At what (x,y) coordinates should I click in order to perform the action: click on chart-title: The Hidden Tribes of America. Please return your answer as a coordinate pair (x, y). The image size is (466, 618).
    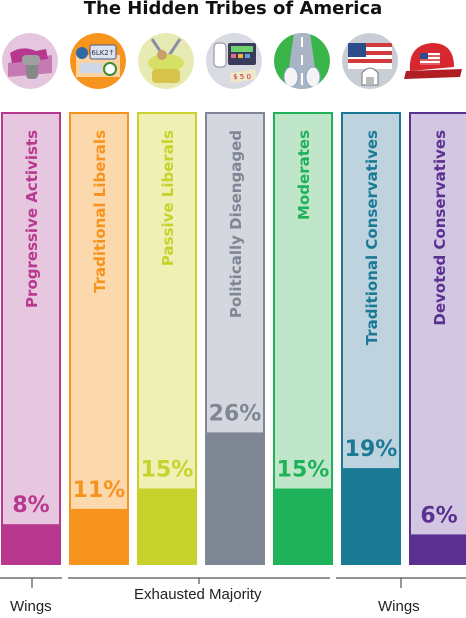
    Looking at the image, I should click on (233, 9).